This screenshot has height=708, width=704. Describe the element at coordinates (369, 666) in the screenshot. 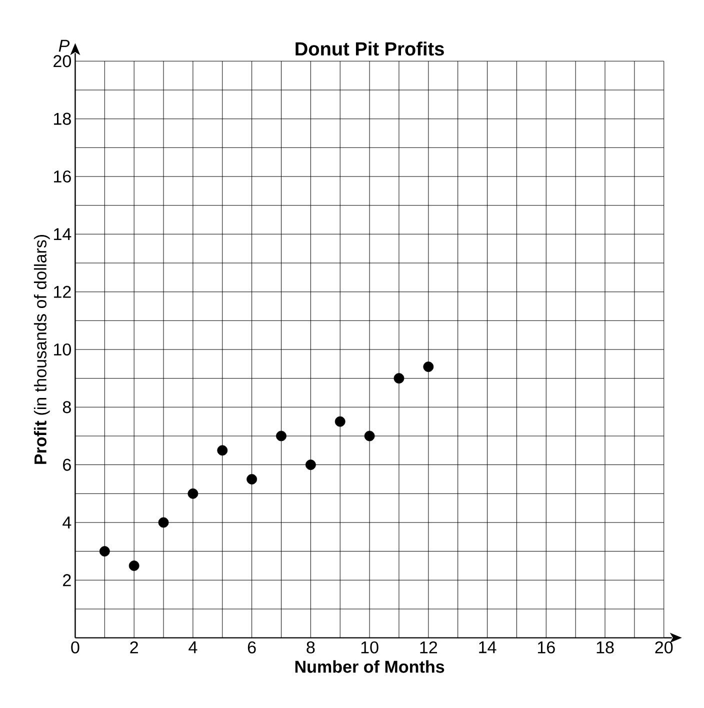

I see `x-axis-title: Number of Months` at that location.